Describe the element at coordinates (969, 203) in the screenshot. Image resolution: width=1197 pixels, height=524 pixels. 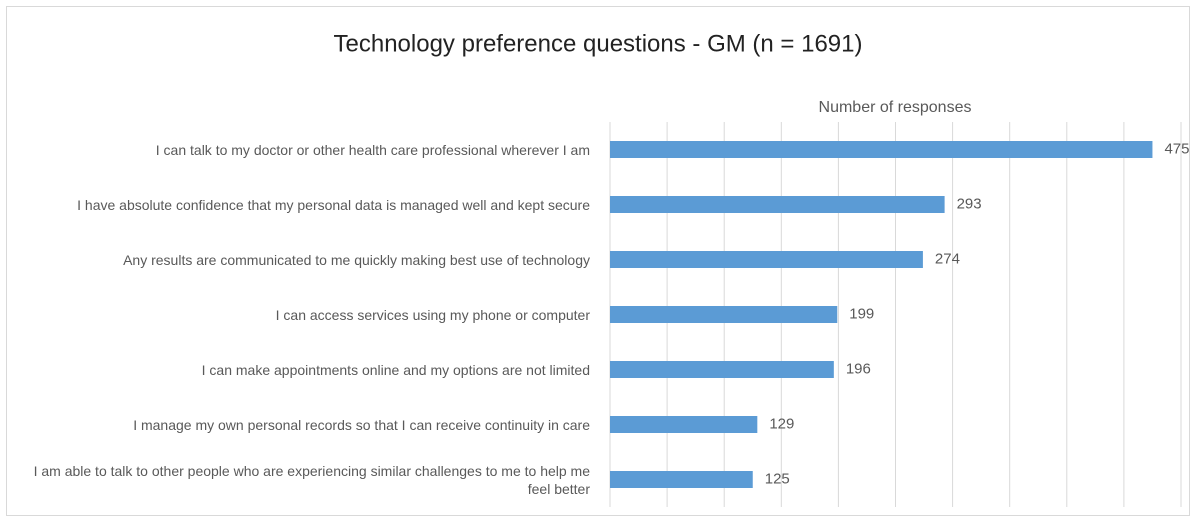
I see `value-label: 293` at that location.